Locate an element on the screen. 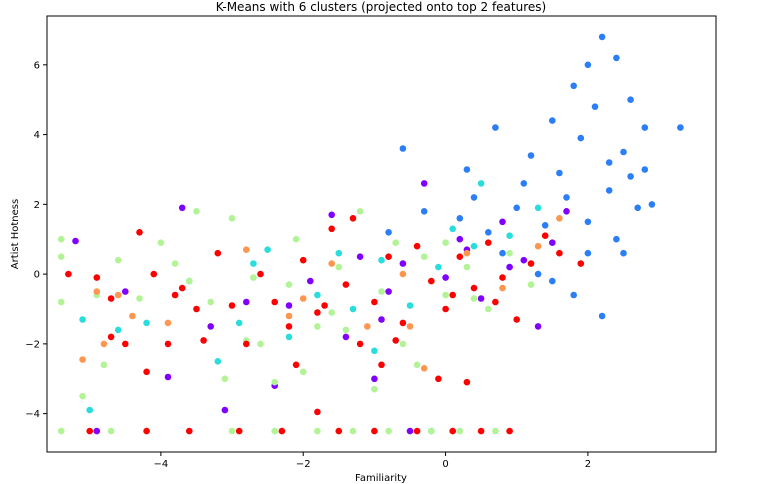  x-axis: −4 −2 0 2 is located at coordinates (372, 461).